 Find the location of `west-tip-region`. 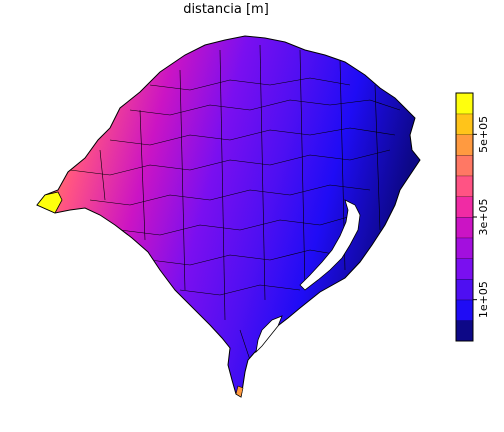

west-tip-region is located at coordinates (49, 202).